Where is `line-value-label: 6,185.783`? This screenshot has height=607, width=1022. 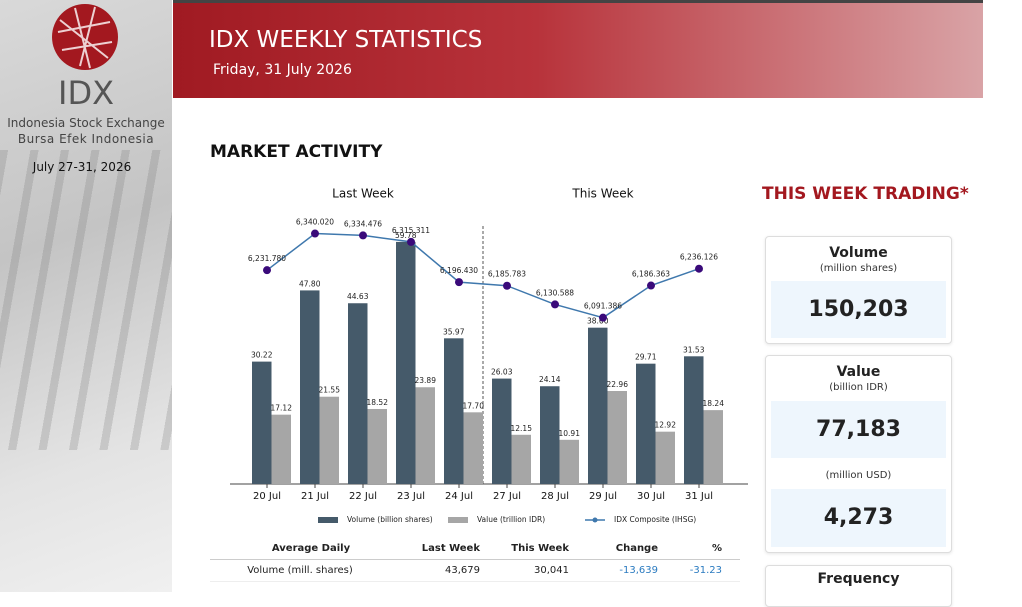
line-value-label: 6,185.783 is located at coordinates (507, 274).